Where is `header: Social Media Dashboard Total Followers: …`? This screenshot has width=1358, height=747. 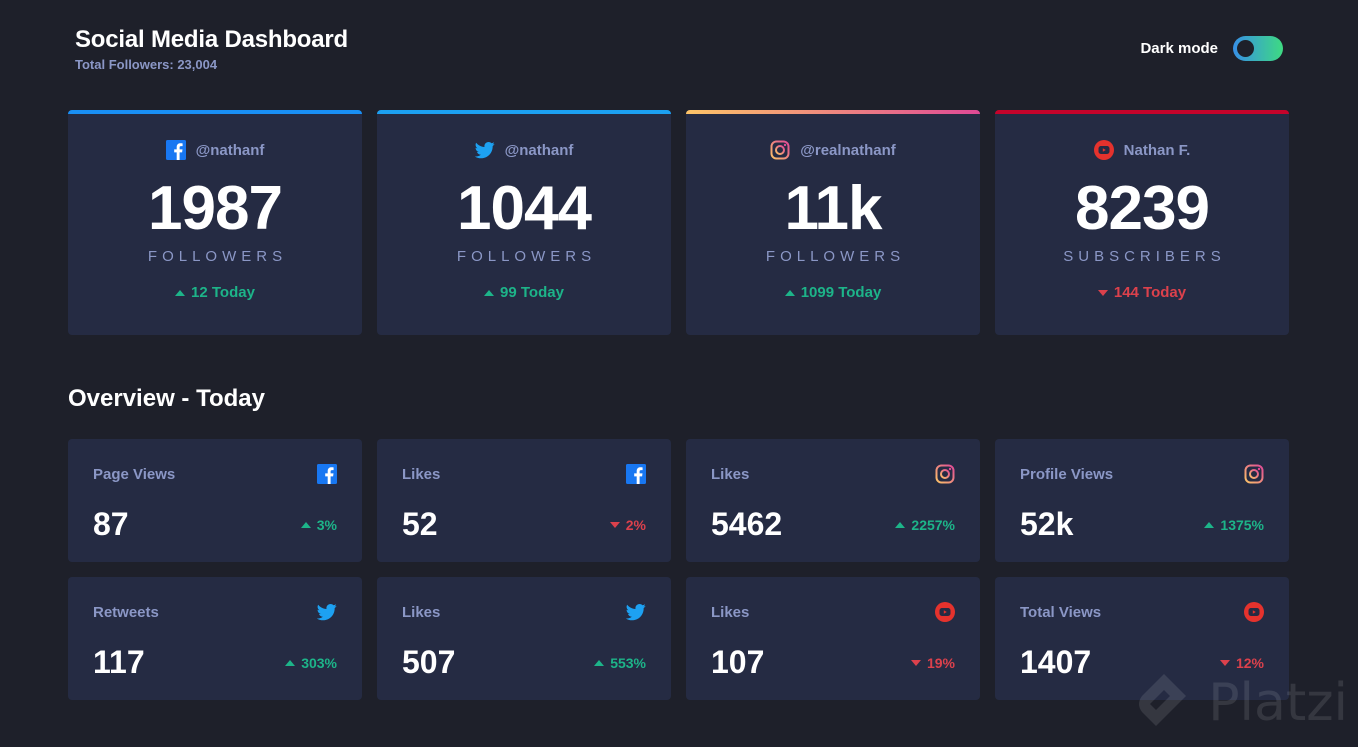 header: Social Media Dashboard Total Followers: … is located at coordinates (211, 49).